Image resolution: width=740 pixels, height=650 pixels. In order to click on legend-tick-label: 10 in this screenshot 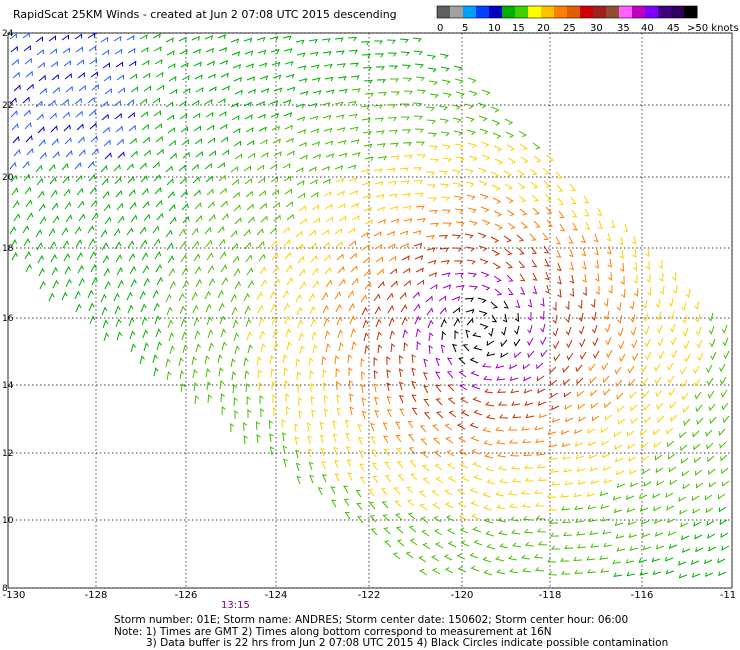, I will do `click(494, 28)`.